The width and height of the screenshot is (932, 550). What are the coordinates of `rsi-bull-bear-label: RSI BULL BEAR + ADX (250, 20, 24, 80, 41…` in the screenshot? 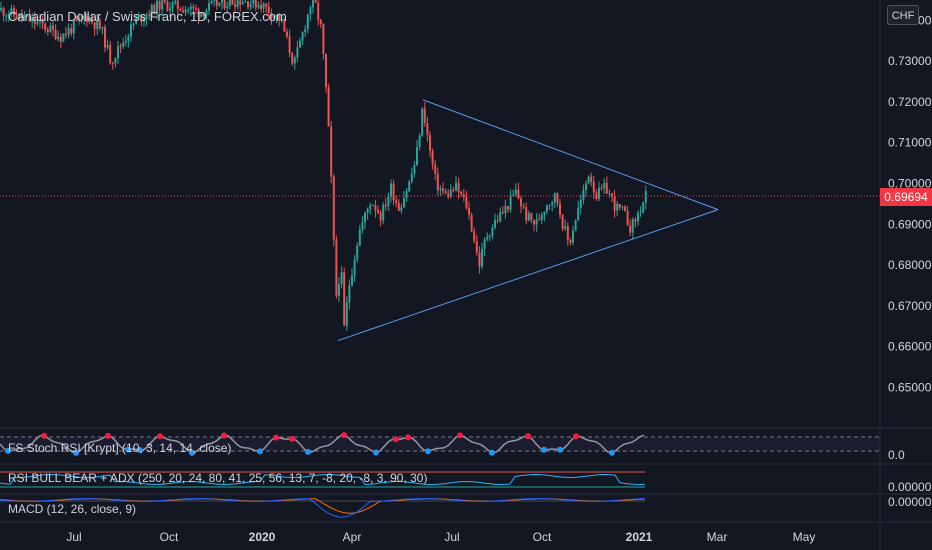 It's located at (218, 478).